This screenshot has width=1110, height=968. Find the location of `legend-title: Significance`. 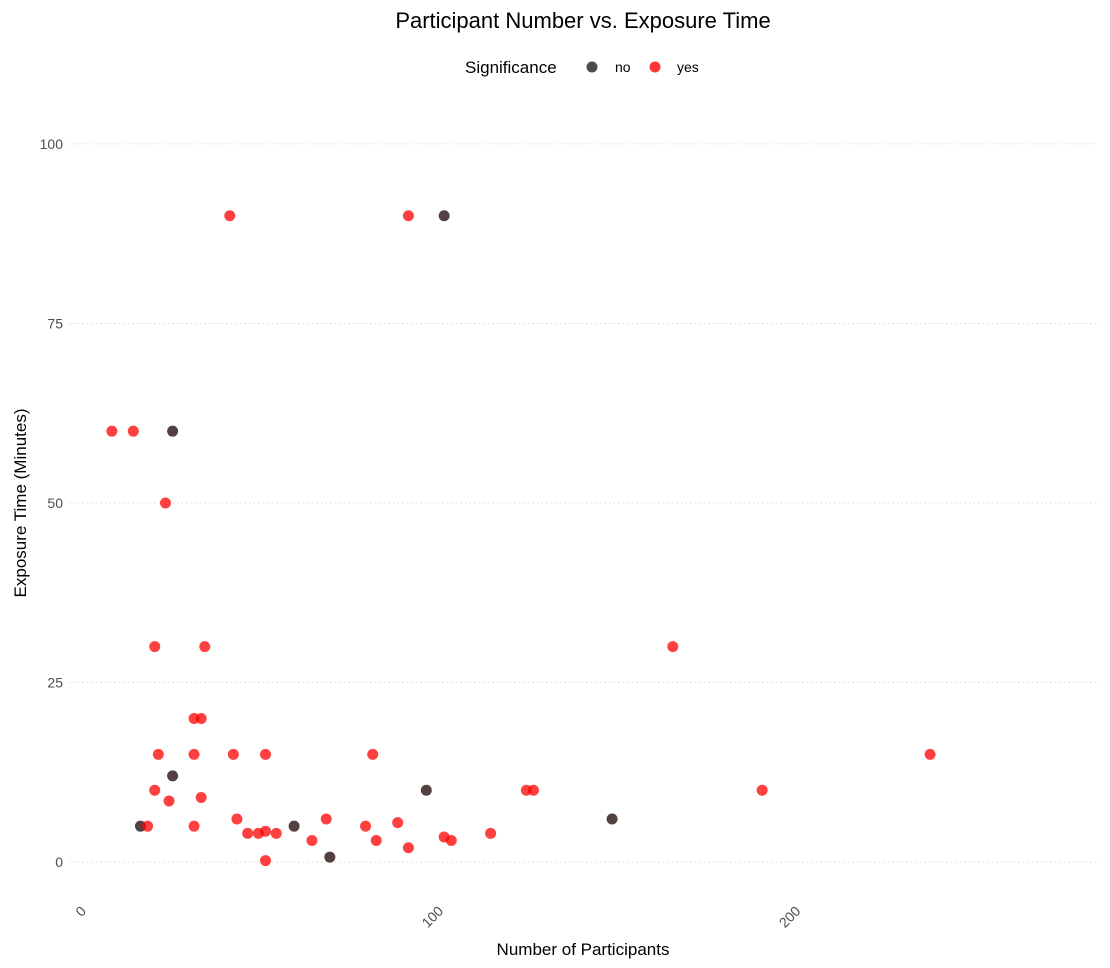

legend-title: Significance is located at coordinates (511, 67).